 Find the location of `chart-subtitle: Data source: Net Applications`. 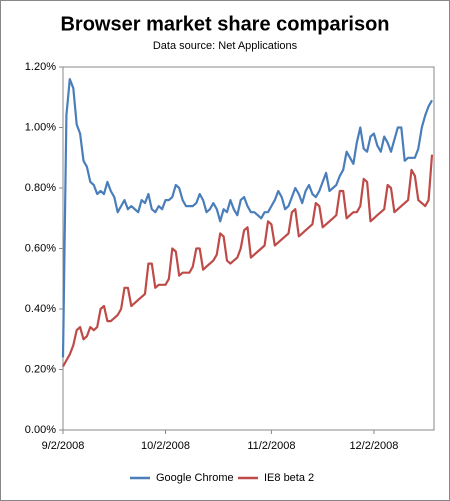

chart-subtitle: Data source: Net Applications is located at coordinates (225, 46).